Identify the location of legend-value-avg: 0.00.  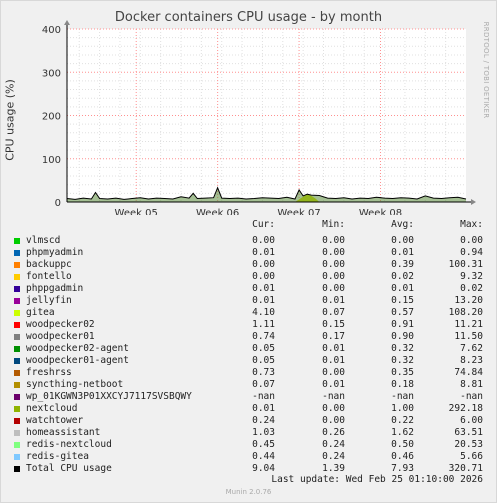
(402, 240).